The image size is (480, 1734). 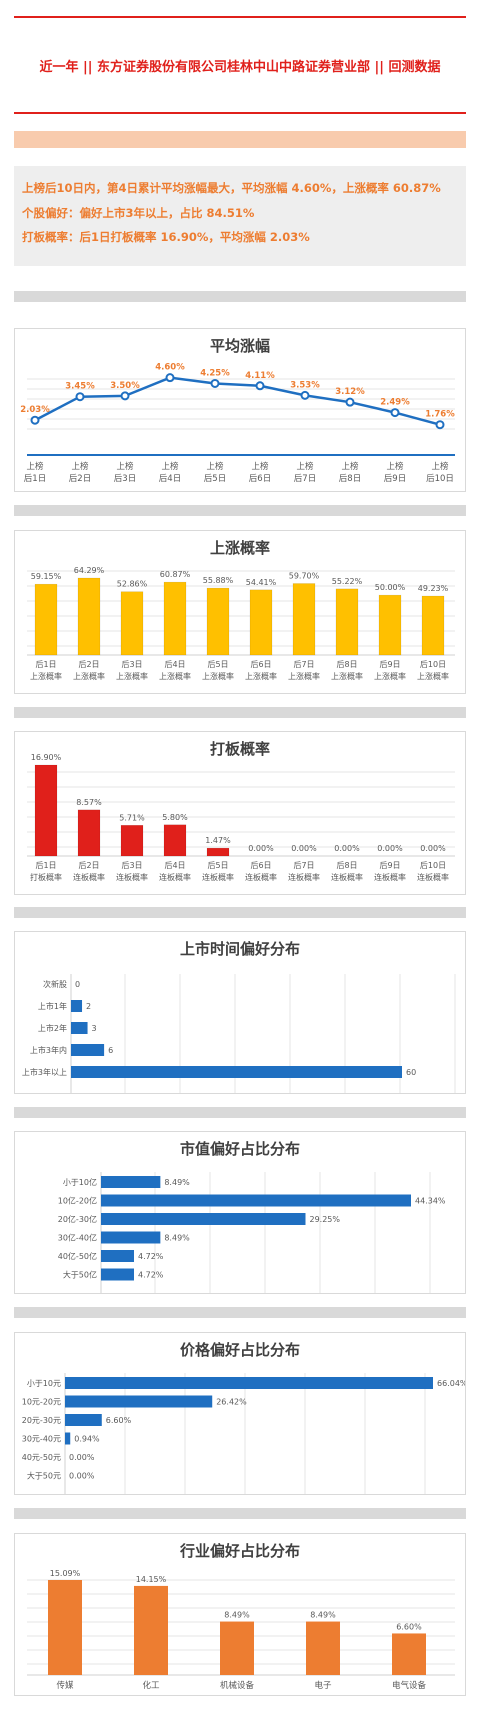 What do you see at coordinates (44, 1383) in the screenshot?
I see `y-tick-label: 小于10元` at bounding box center [44, 1383].